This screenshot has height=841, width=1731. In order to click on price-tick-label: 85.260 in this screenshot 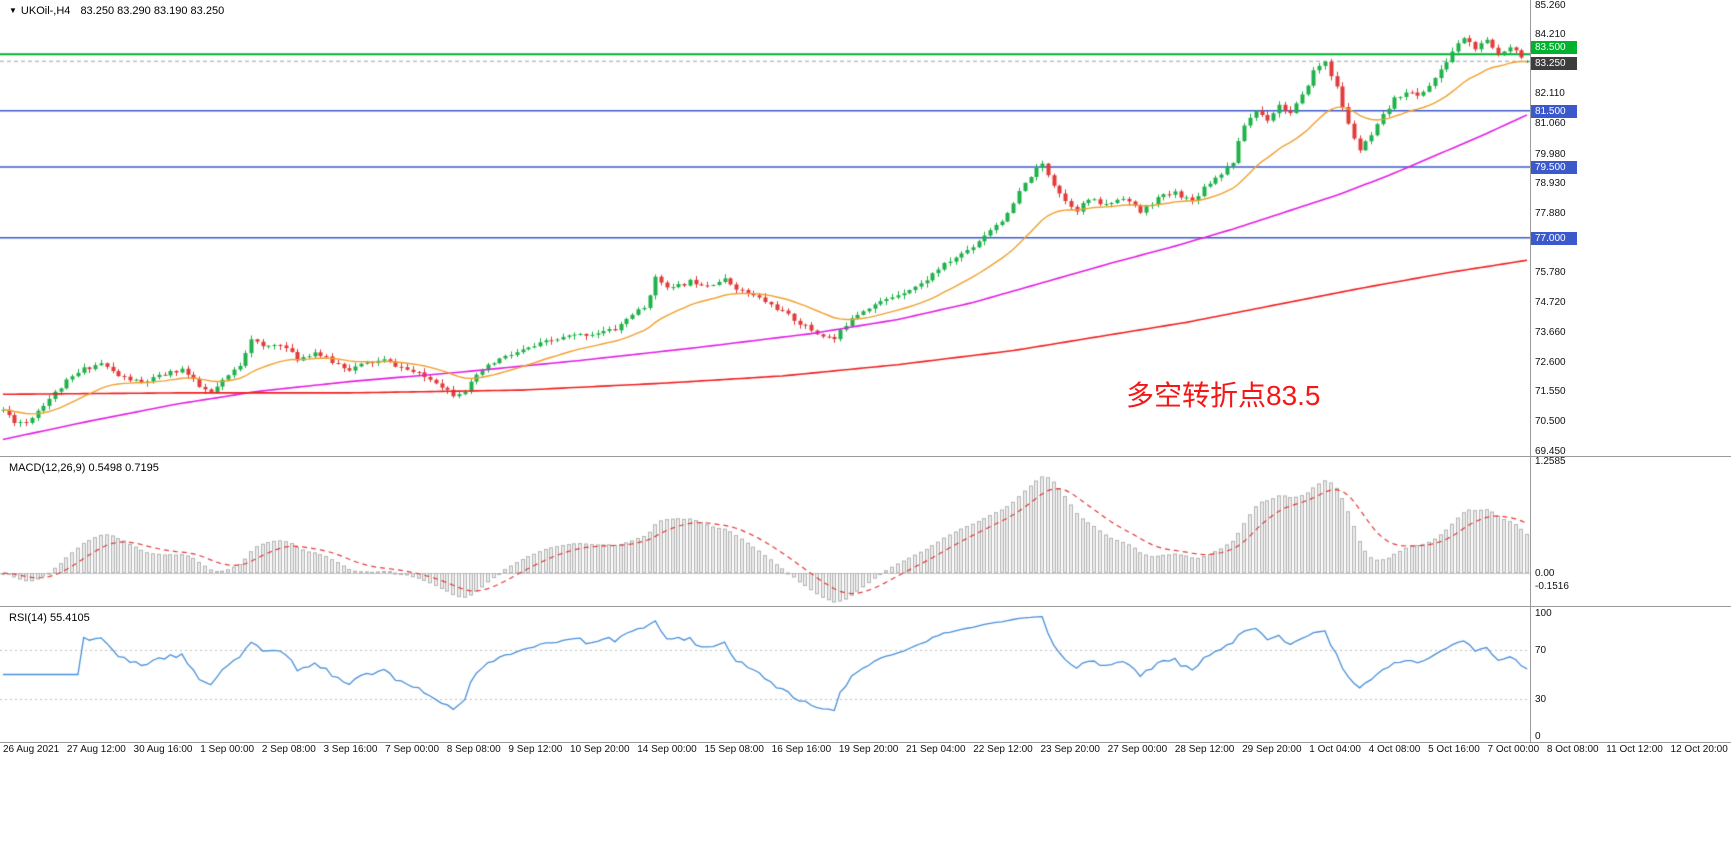, I will do `click(1550, 5)`.